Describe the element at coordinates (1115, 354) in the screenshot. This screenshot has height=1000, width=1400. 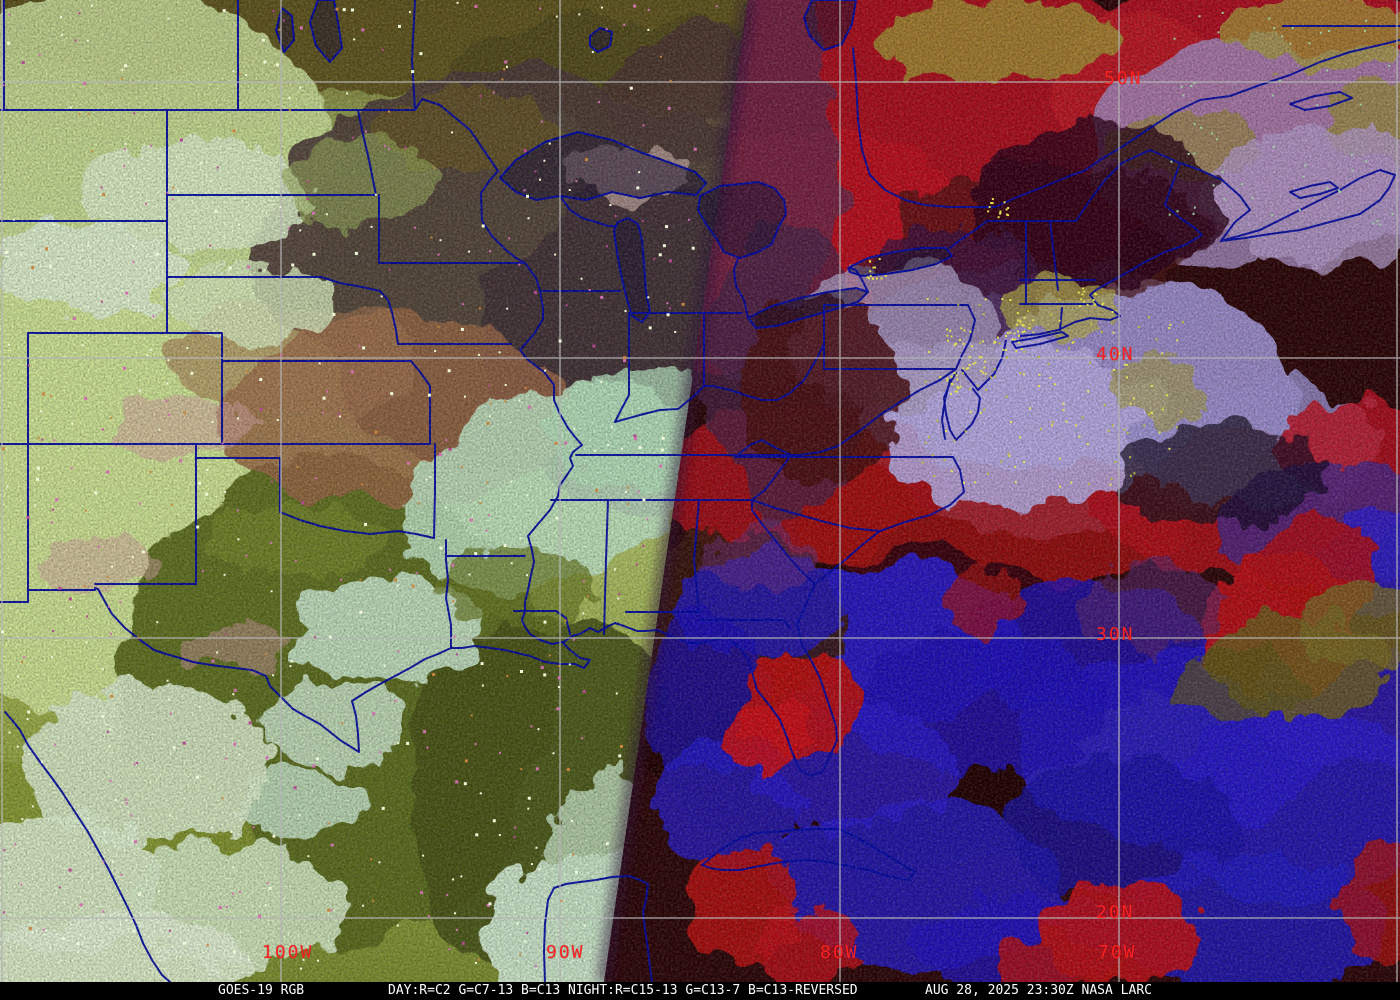
I see `lat-label-40n: 40N` at that location.